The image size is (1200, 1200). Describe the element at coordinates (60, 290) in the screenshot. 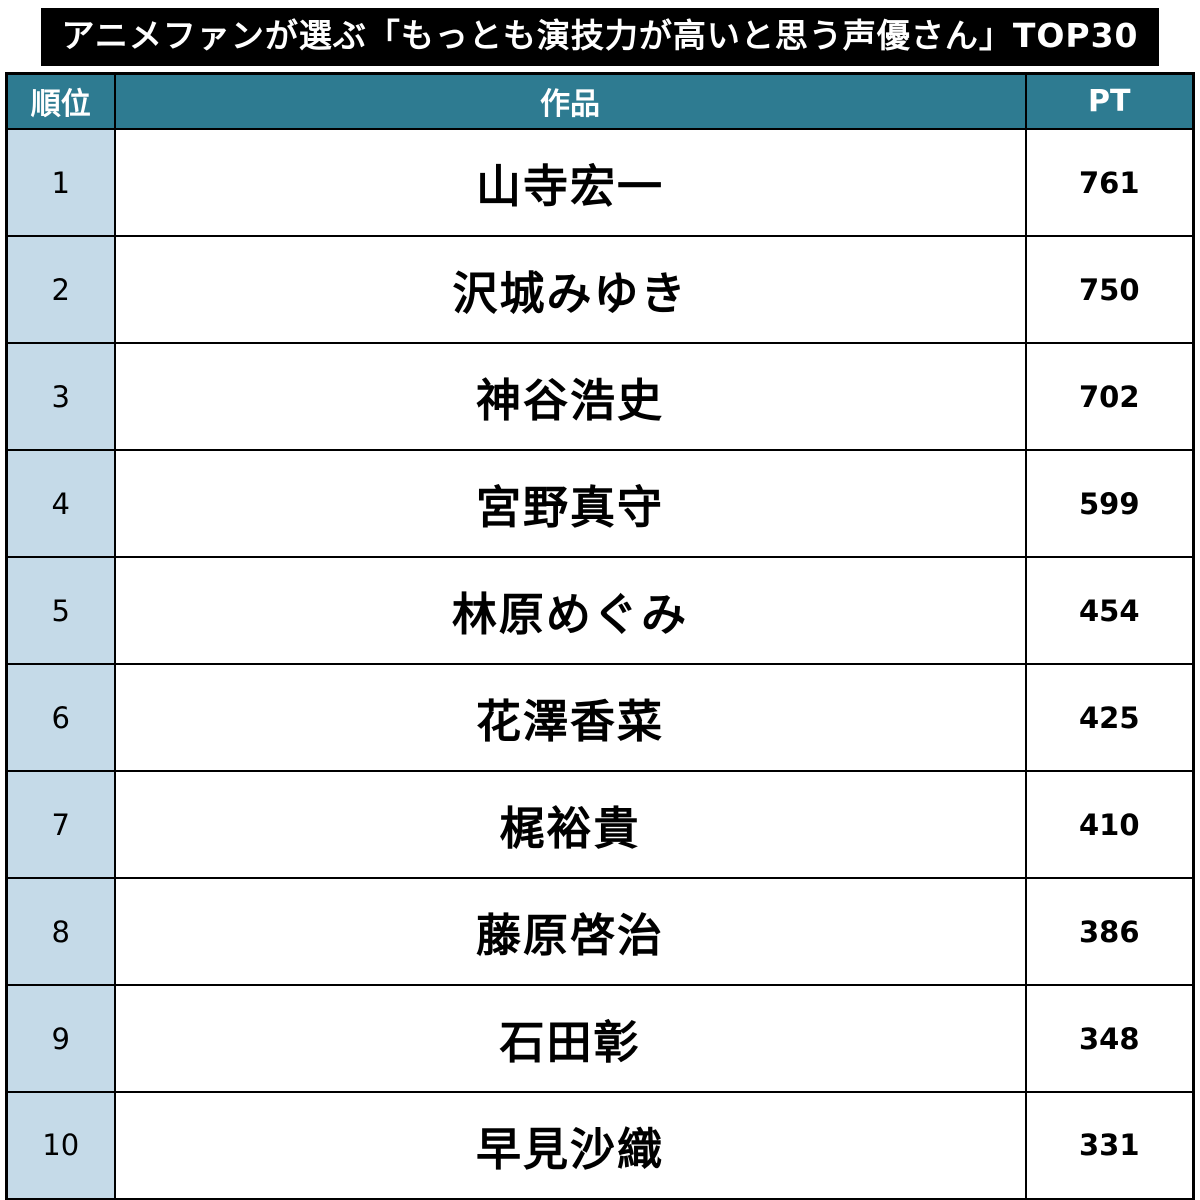

I see `rank-cell: 2` at that location.